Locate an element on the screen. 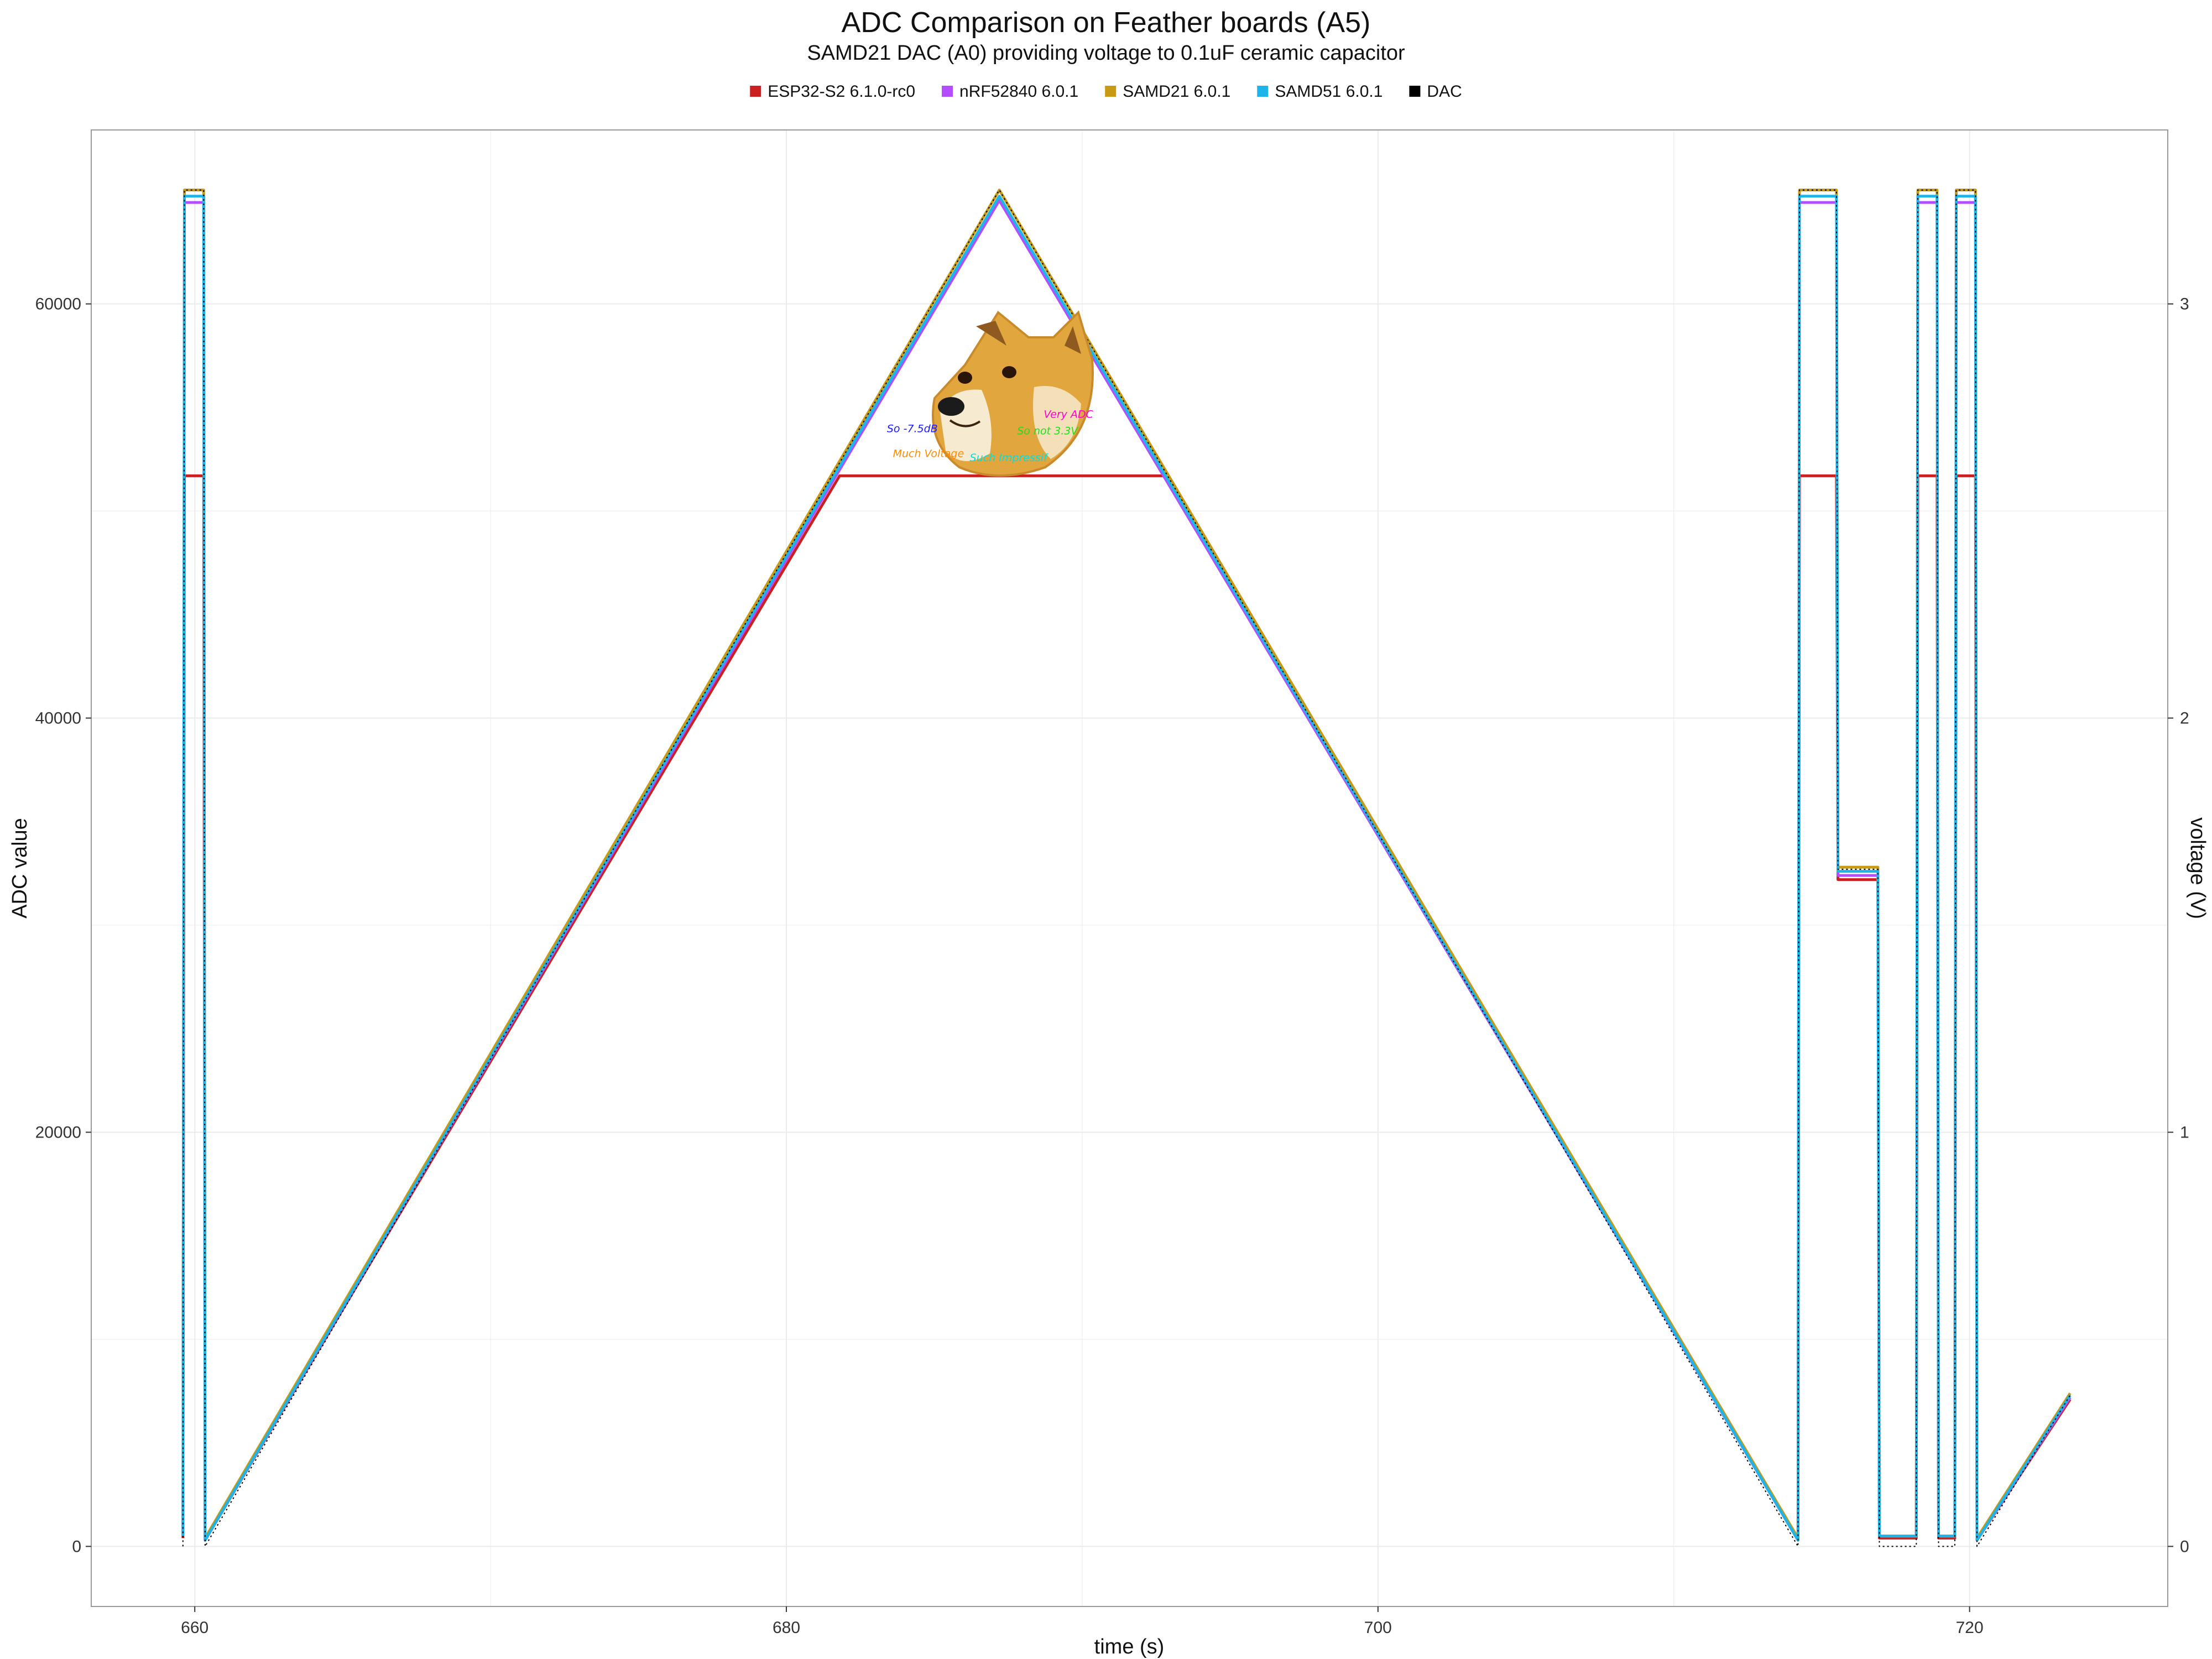  legend-label: nRF52840 6.0.1 is located at coordinates (1019, 92).